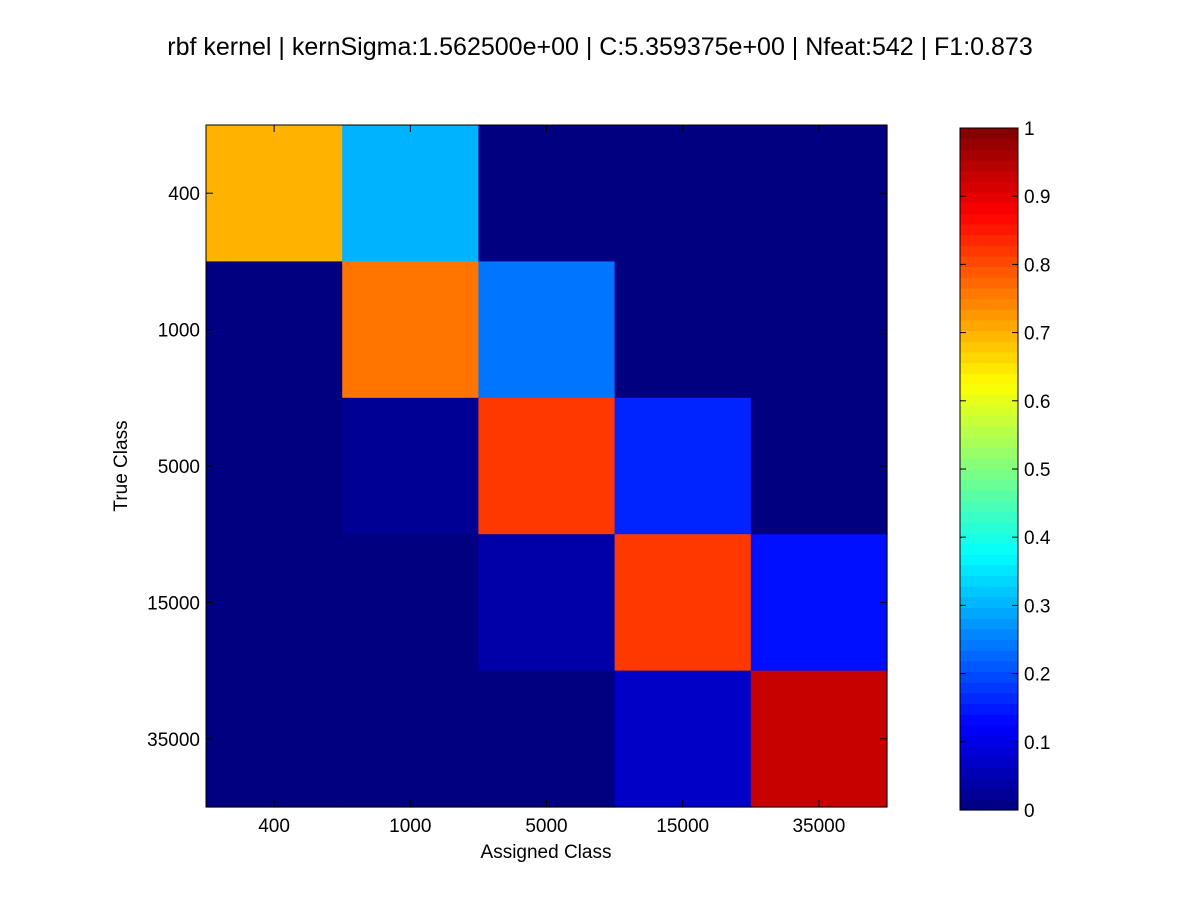 The height and width of the screenshot is (901, 1201). I want to click on colorbar-gradient, so click(989, 469).